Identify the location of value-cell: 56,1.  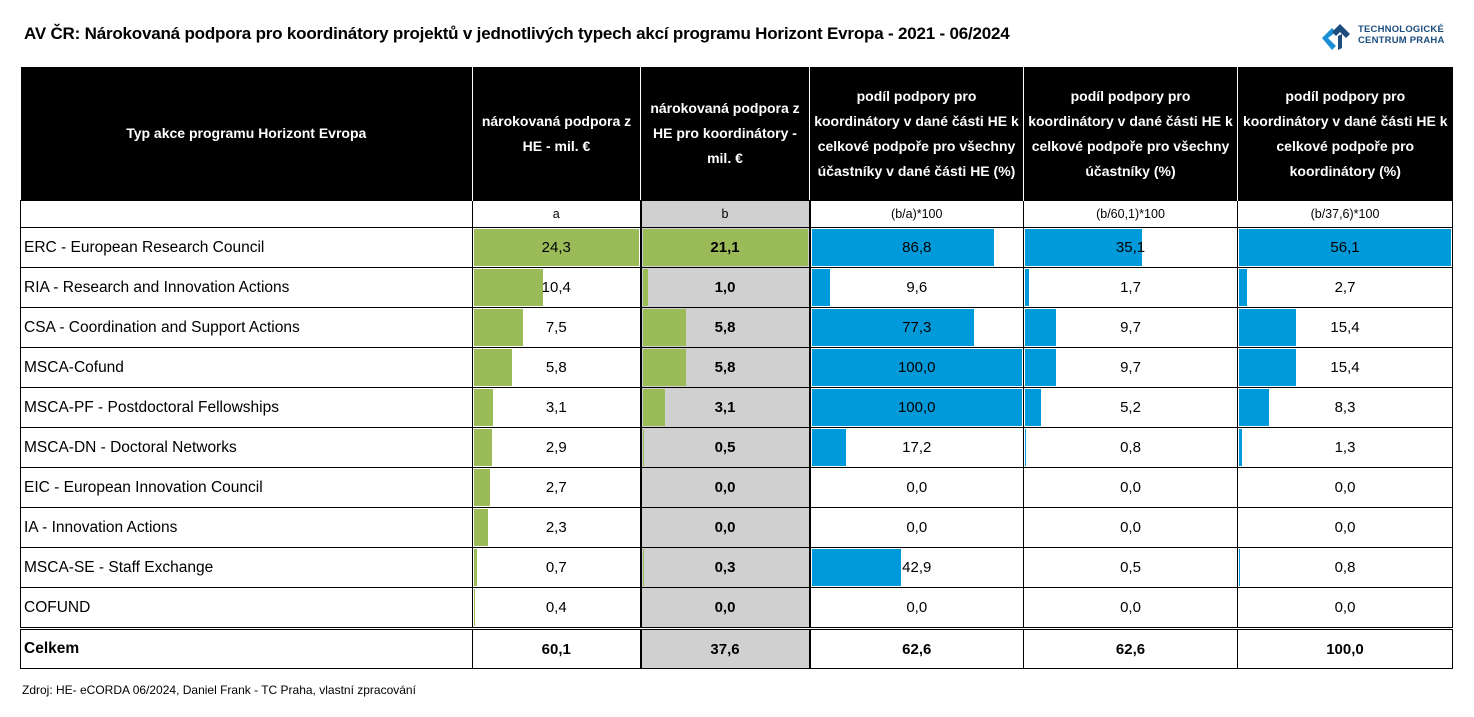
(1345, 247).